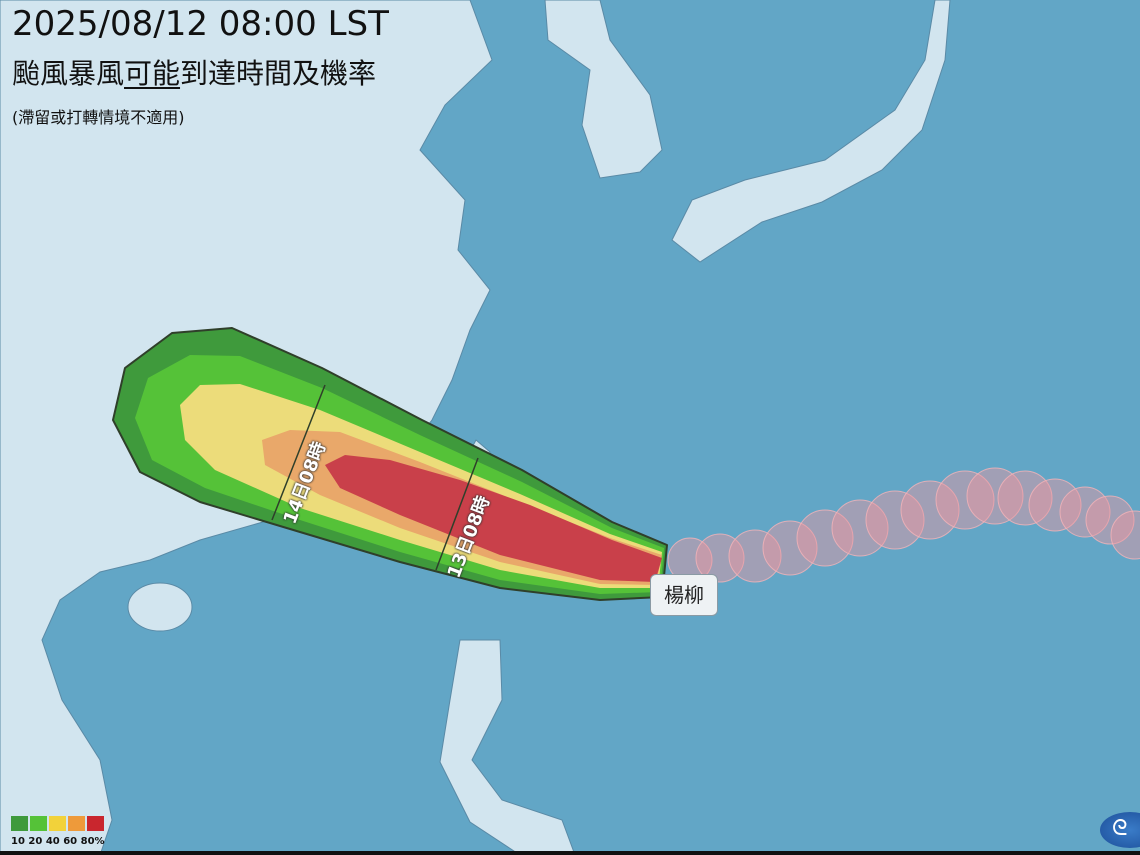  What do you see at coordinates (87, 841) in the screenshot?
I see `legend-value: 80` at bounding box center [87, 841].